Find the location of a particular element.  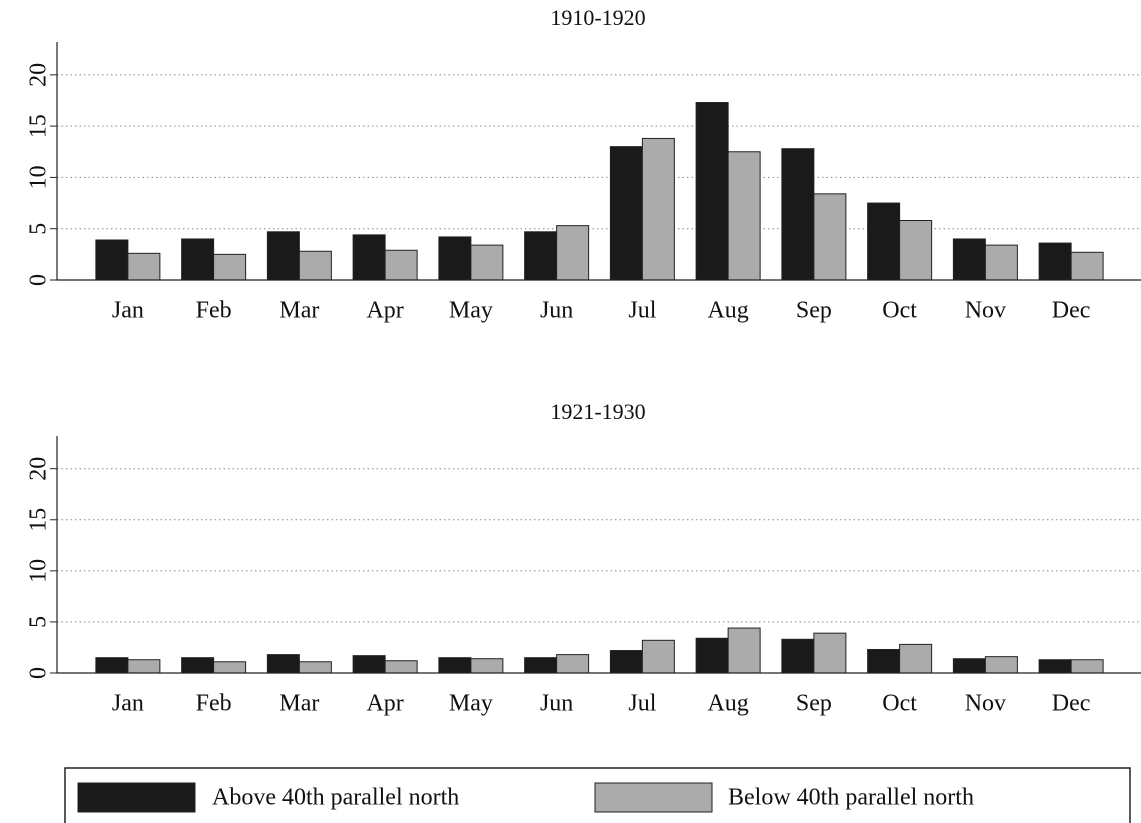

legend-label: Below 40th parallel north is located at coordinates (851, 798).